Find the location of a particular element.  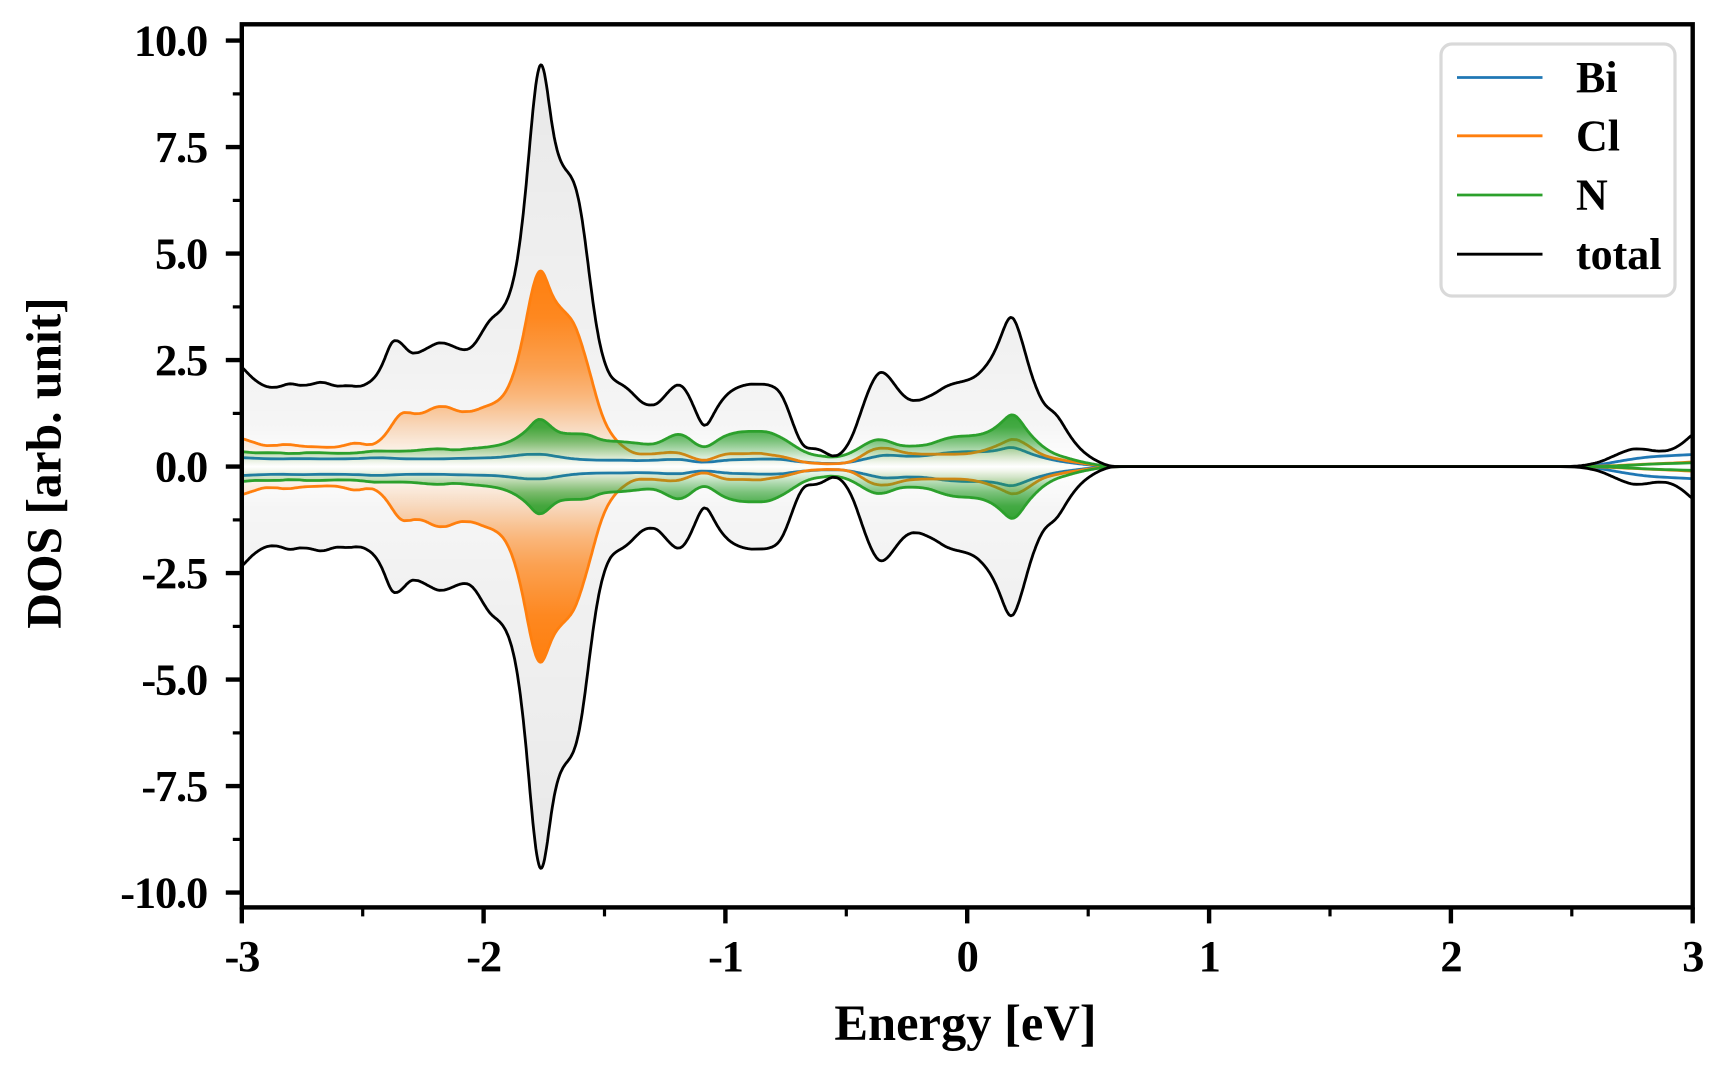

svg-text: DOS [arb. unit] is located at coordinates (44, 462).